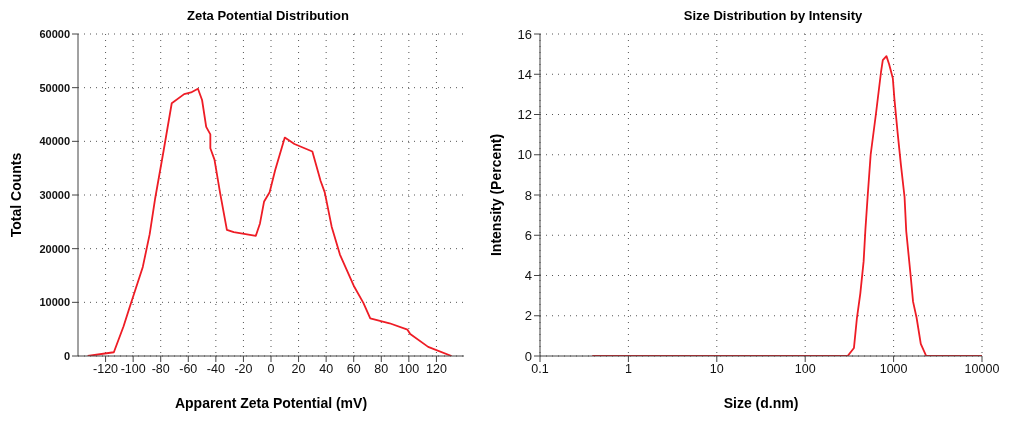 The image size is (1013, 433). Describe the element at coordinates (326, 368) in the screenshot. I see `x-tick-label: 40` at that location.